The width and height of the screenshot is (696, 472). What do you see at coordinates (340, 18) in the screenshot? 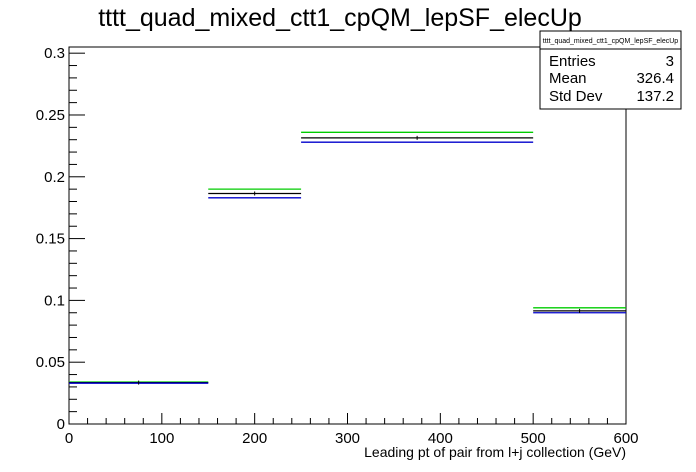
I see `chart-title: tttt_quad_mixed_ctt1_cpQM_lepSF_elecUp` at bounding box center [340, 18].